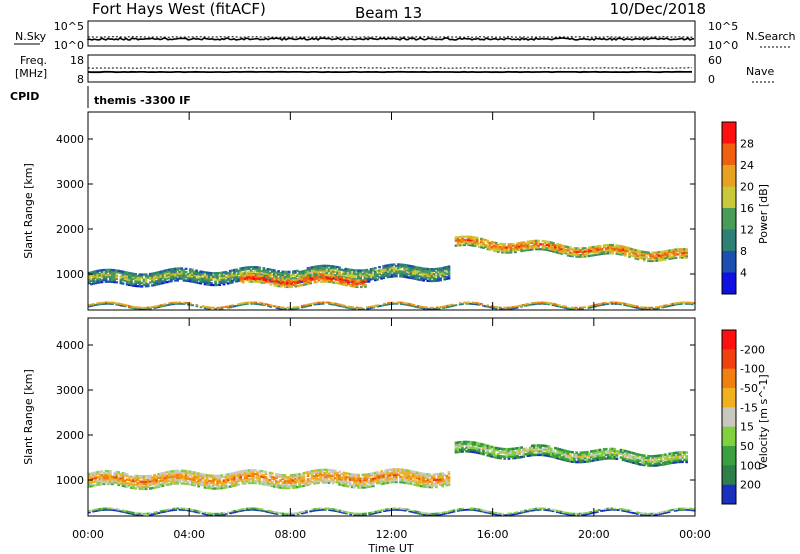 The image size is (800, 554). What do you see at coordinates (752, 349) in the screenshot?
I see `colorbar-tick-label: -200` at bounding box center [752, 349].